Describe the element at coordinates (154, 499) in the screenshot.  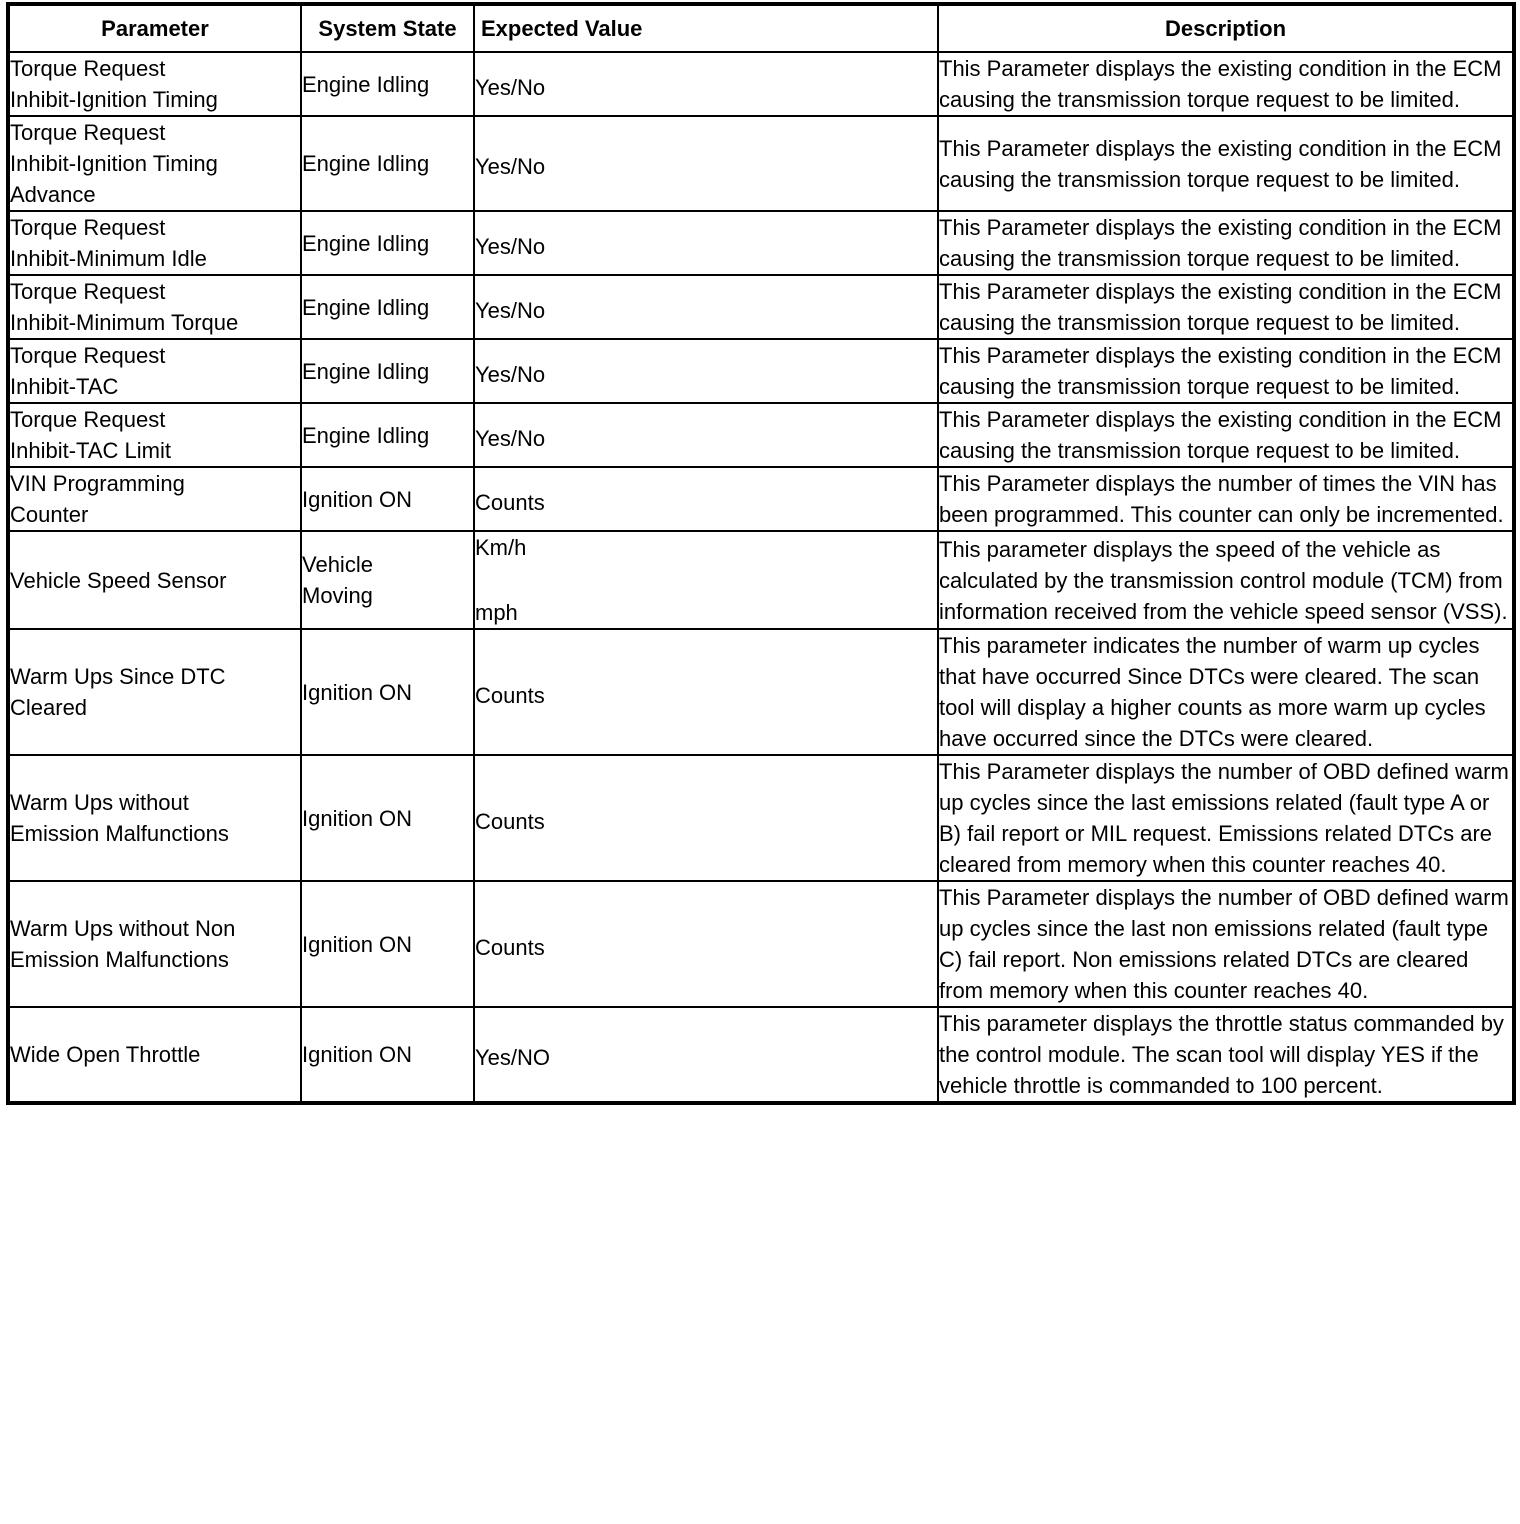
I see `cell-parameter: VIN Programming Counter` at that location.